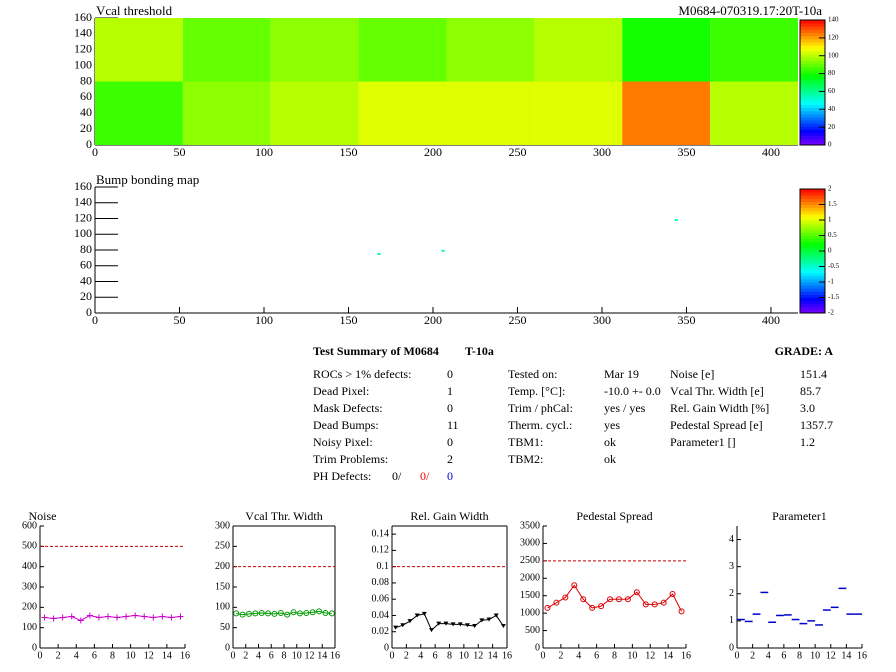 Image resolution: width=896 pixels, height=672 pixels. Describe the element at coordinates (381, 615) in the screenshot. I see `y-tick-label: 0.04` at that location.